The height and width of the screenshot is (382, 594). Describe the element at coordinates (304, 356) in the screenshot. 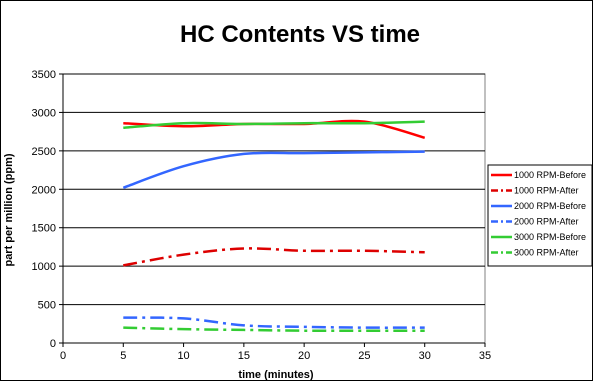

I see `x-tick-label: 20` at that location.